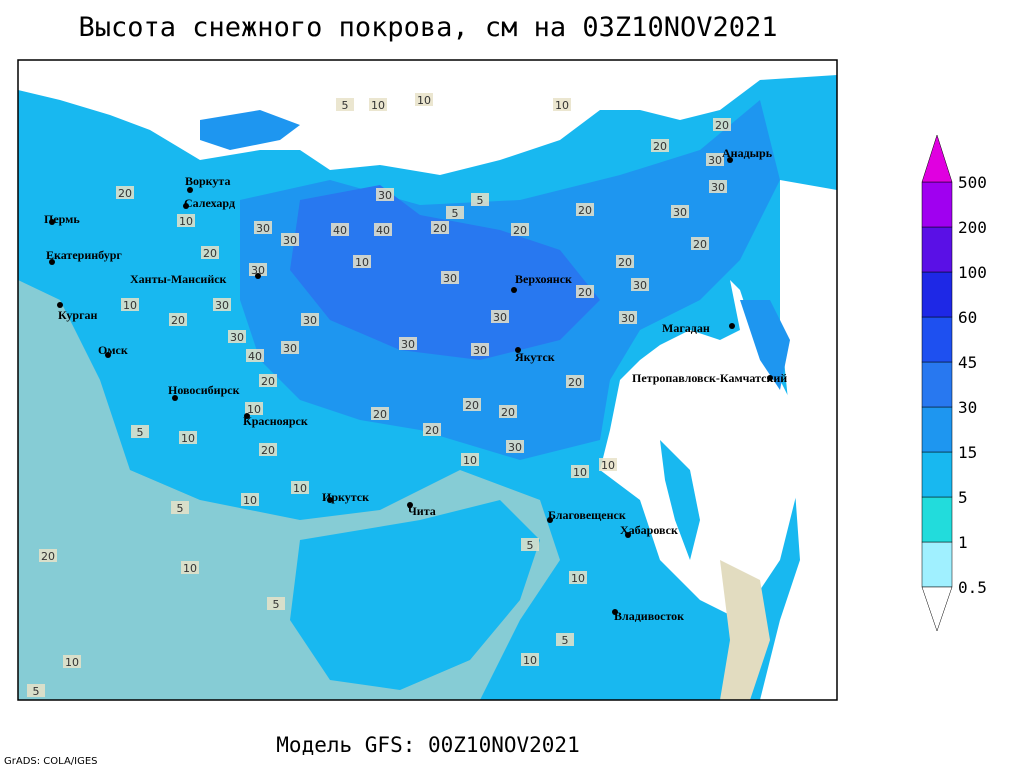 Image resolution: width=1024 pixels, height=768 pixels. Describe the element at coordinates (963, 542) in the screenshot. I see `legend-label: 1` at that location.